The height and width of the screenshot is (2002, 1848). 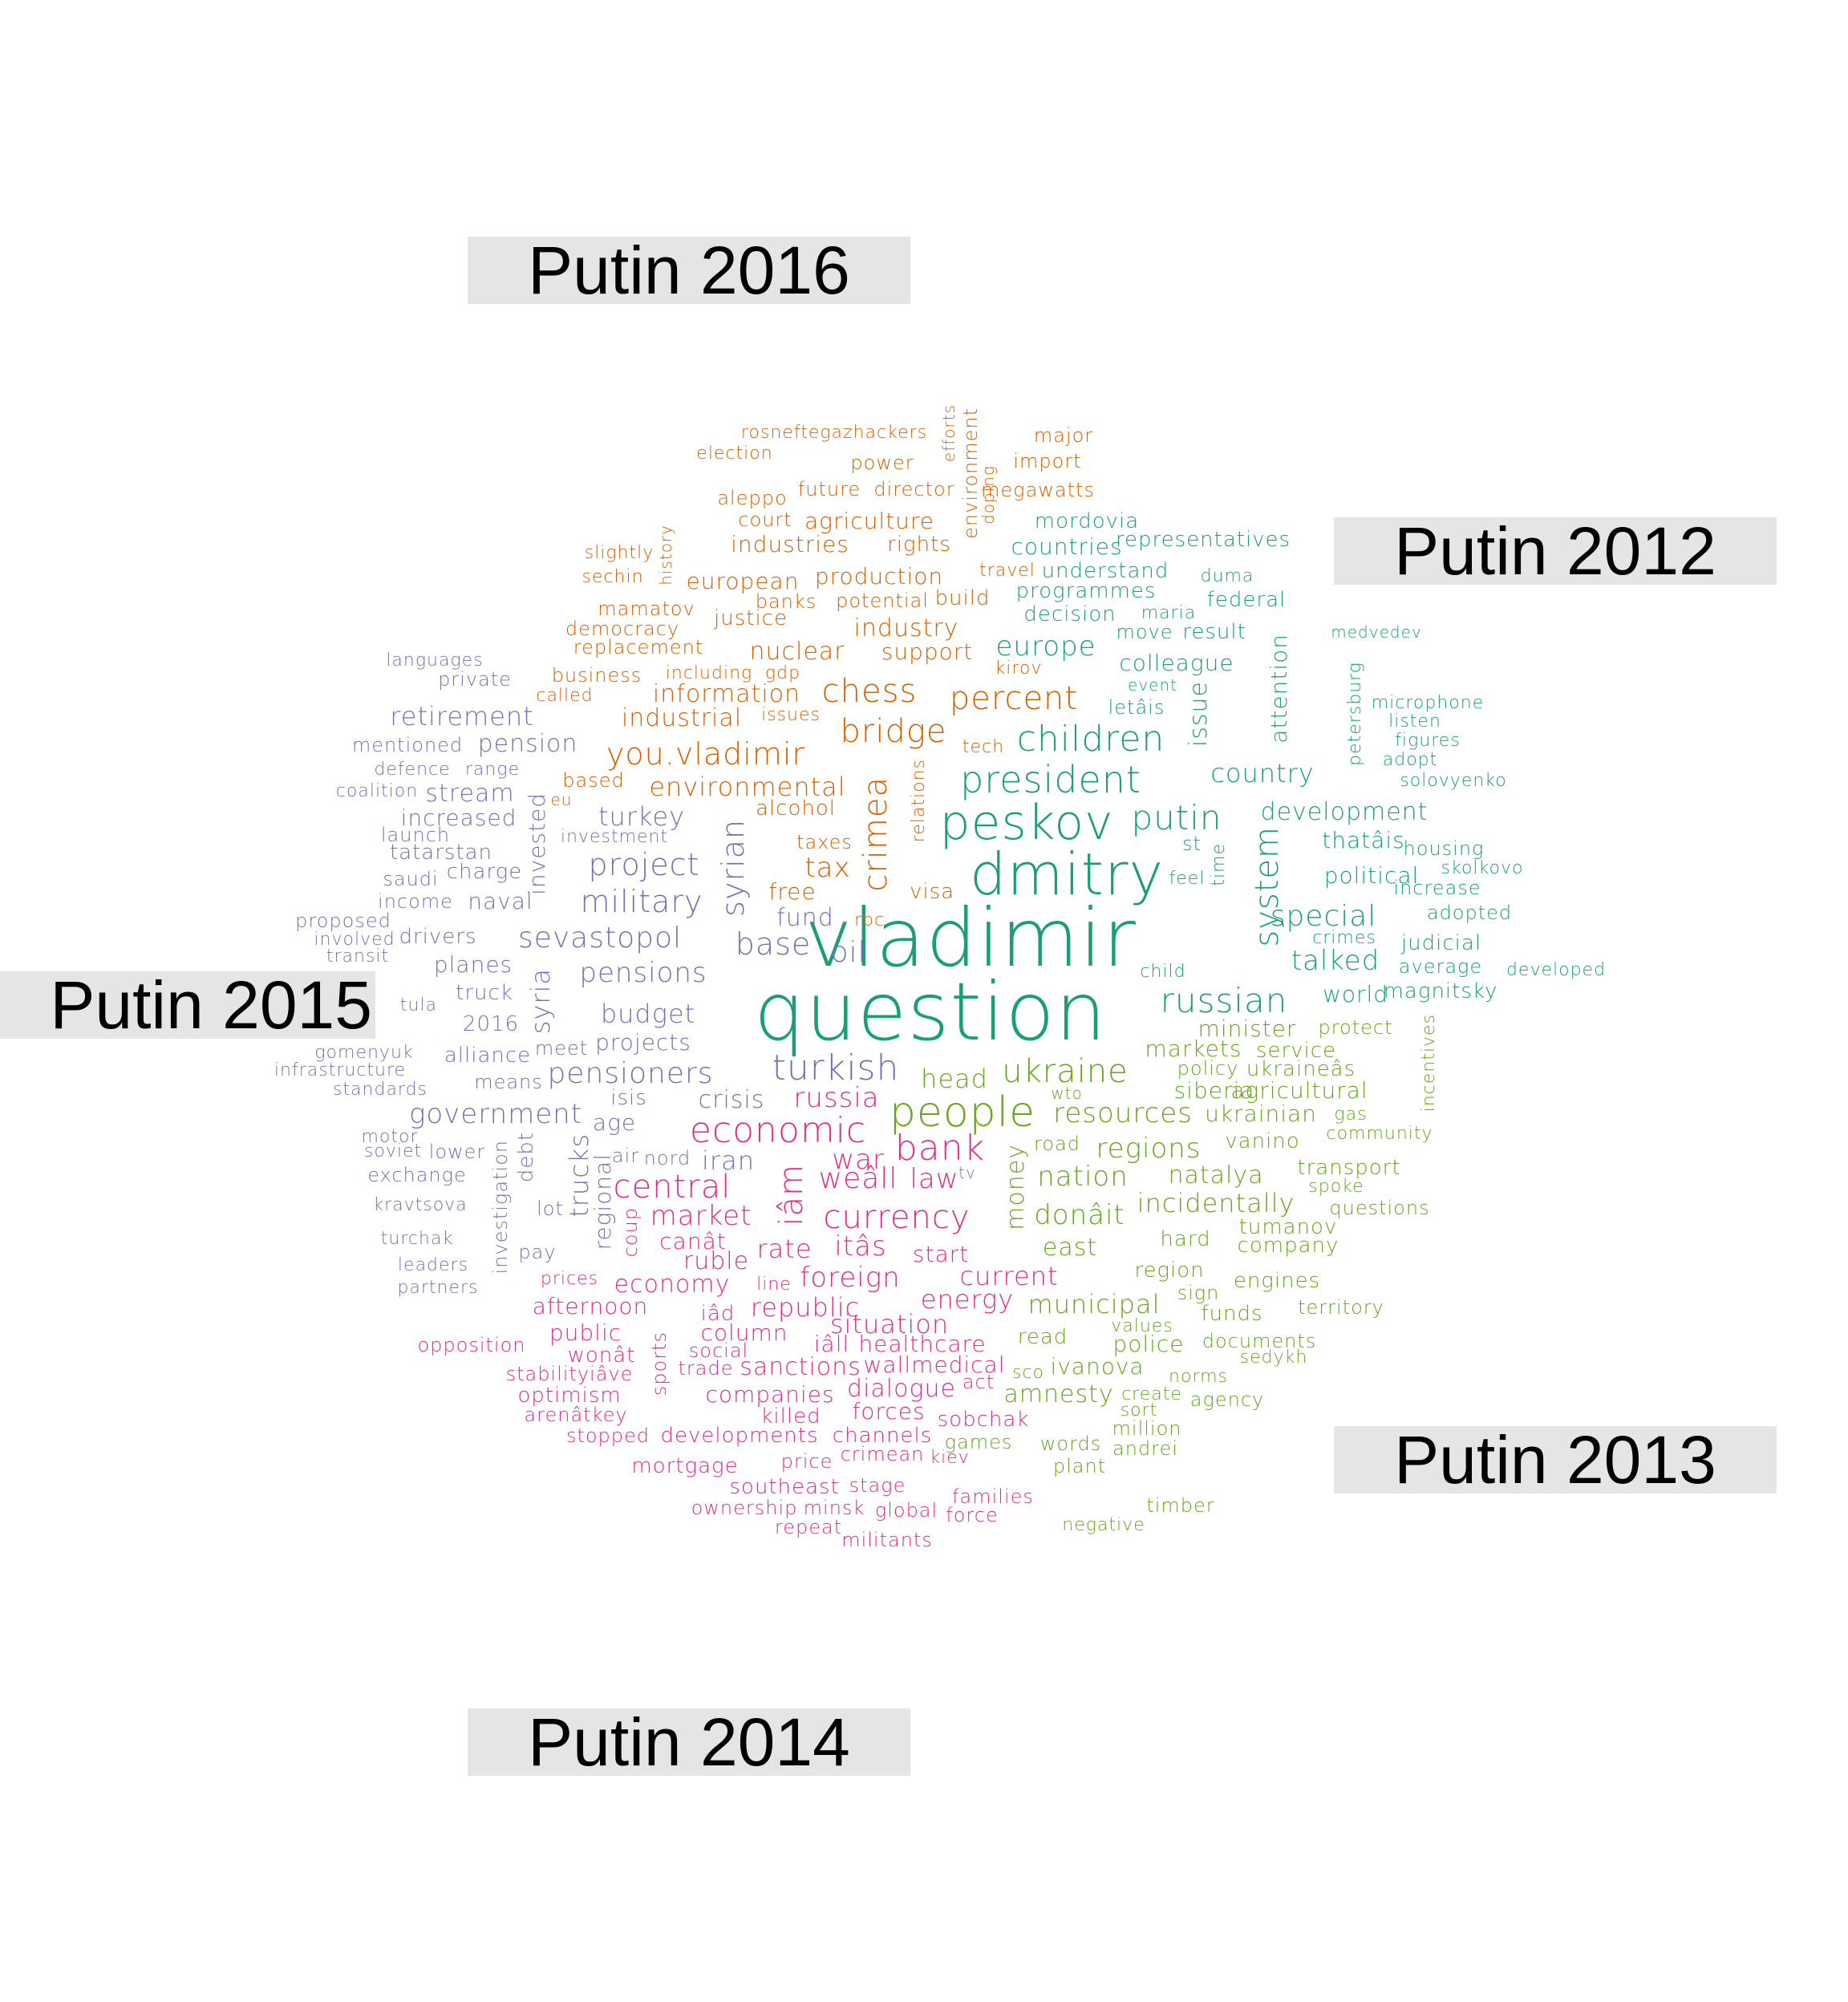 I want to click on word-putin-2014: forces, so click(x=889, y=1411).